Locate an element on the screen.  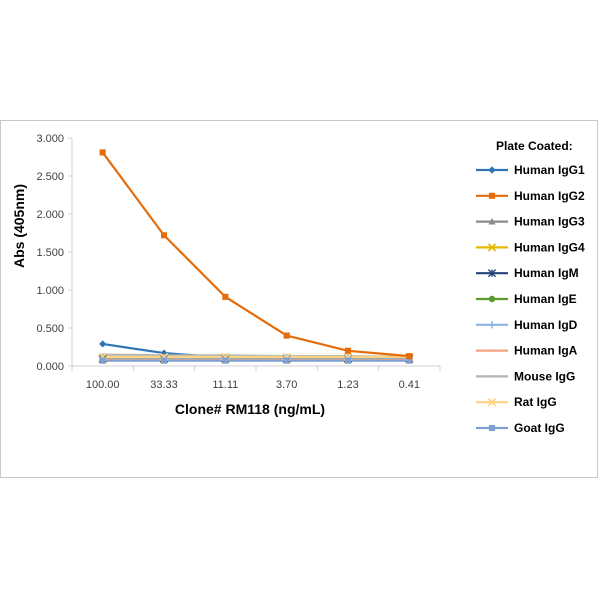
legend-label: Goat IgG is located at coordinates (539, 428).